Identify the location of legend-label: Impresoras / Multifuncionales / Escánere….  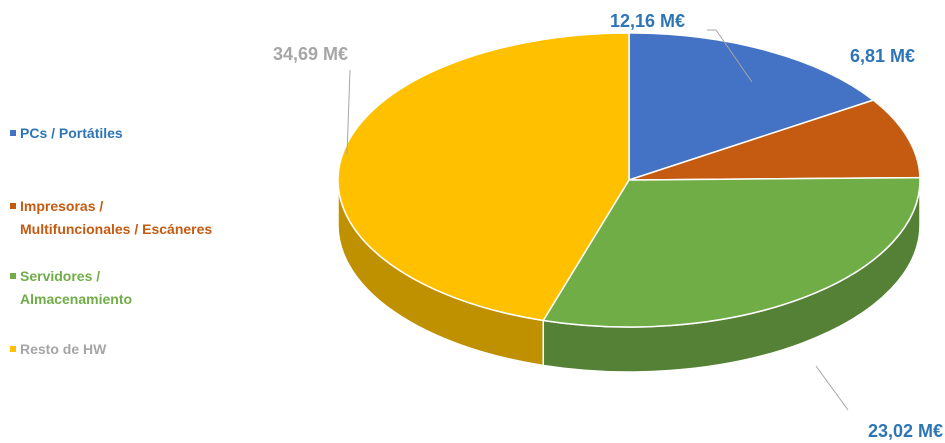
(116, 217).